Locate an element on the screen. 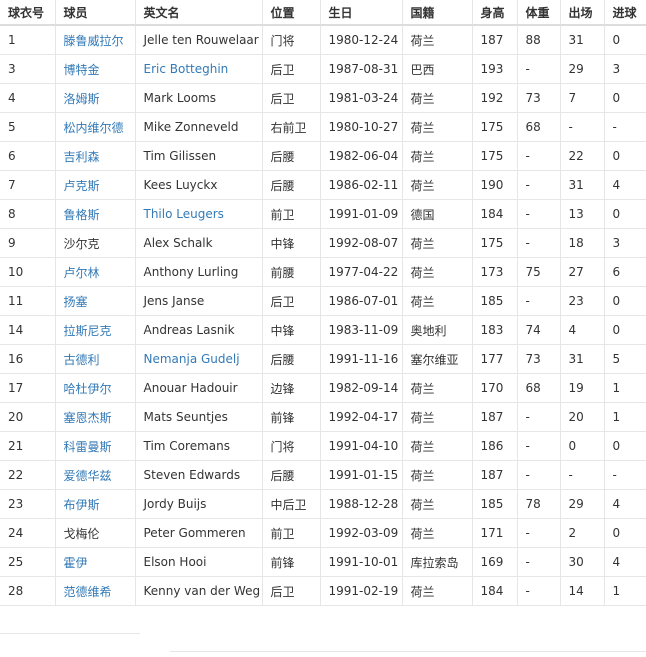 Image resolution: width=646 pixels, height=657 pixels. cell-text: Jelle ten Rouwelaar is located at coordinates (201, 40).